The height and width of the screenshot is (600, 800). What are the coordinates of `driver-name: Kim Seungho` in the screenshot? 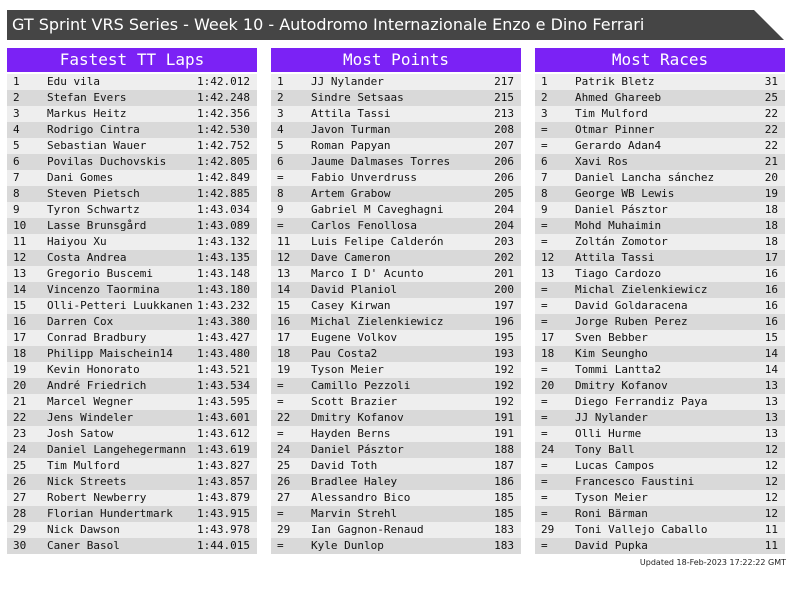 It's located at (611, 353).